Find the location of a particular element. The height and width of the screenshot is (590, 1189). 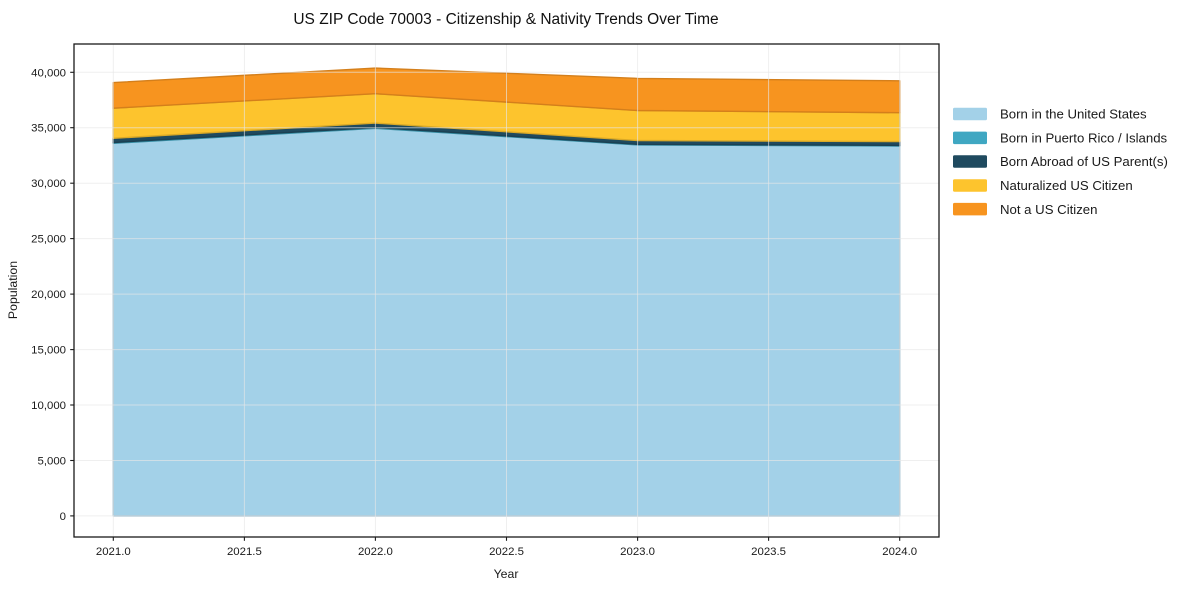

legend-label: Born in the United States is located at coordinates (1073, 114).